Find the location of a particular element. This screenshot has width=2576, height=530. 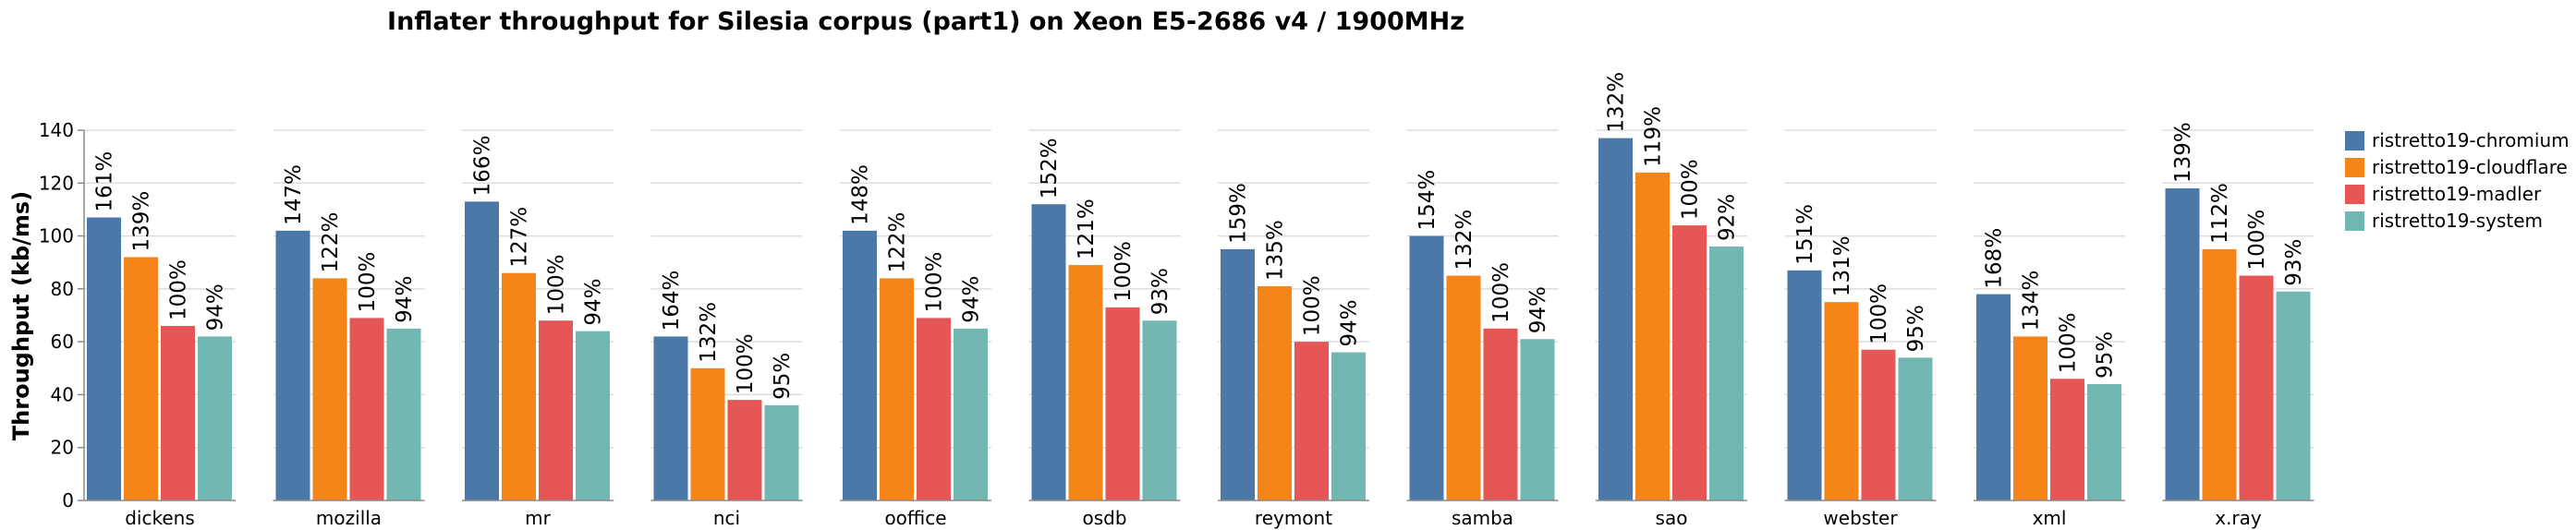

category-label: webster is located at coordinates (1860, 518).